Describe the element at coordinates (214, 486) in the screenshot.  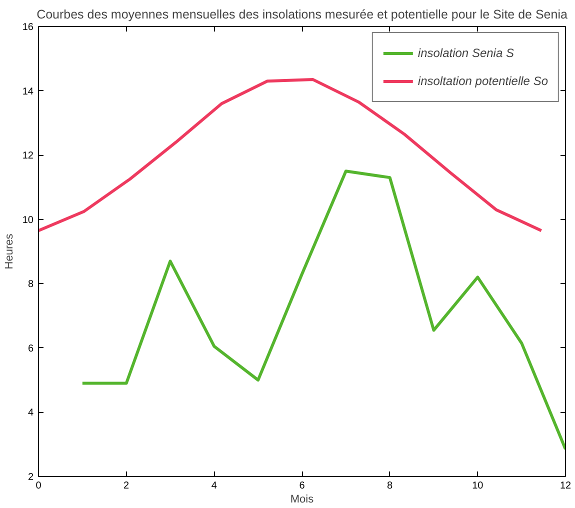
I see `x-tick-label: 4` at that location.